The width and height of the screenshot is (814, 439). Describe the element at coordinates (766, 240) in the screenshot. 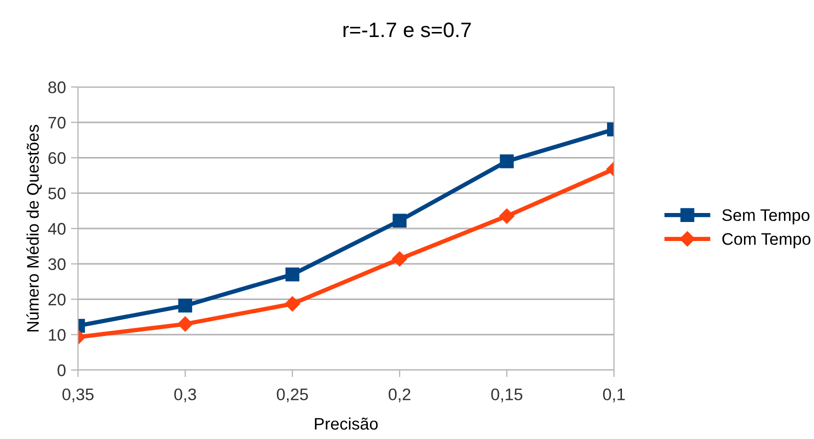

I see `legend-label: Com Tempo` at that location.